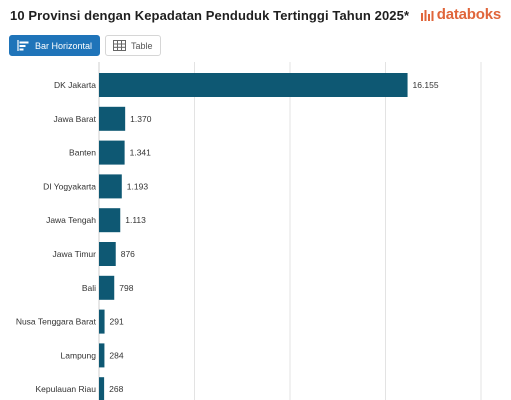  I want to click on bar-chart-icon, so click(23, 45).